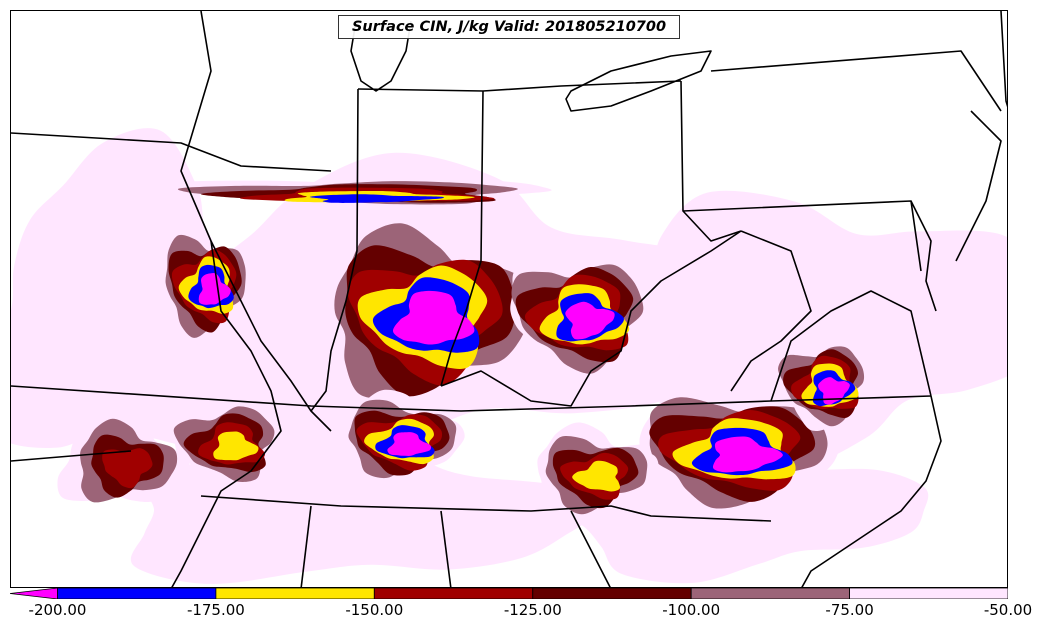 The height and width of the screenshot is (633, 1044). I want to click on border-iowa-south, so click(171, 152).